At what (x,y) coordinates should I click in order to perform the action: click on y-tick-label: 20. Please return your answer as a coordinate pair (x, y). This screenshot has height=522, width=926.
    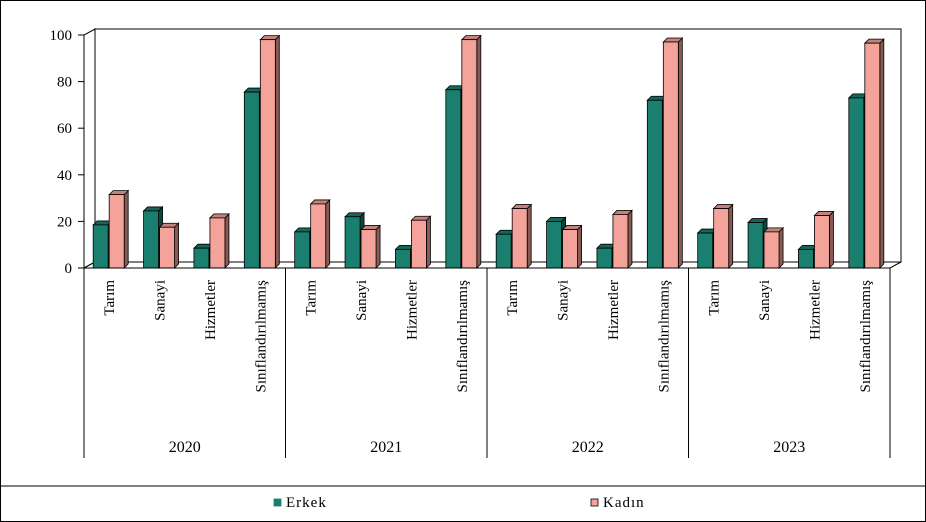
    Looking at the image, I should click on (64, 222).